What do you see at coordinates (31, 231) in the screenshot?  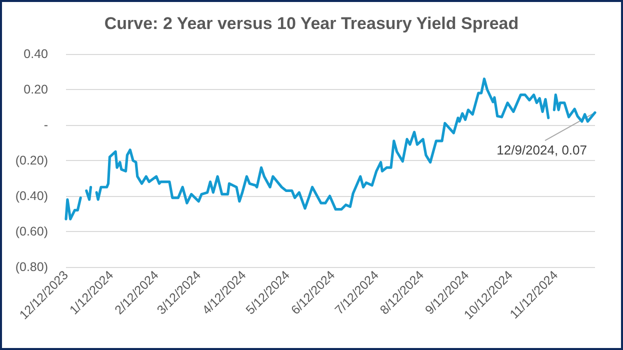 I see `y-tick-label: (0.60)` at bounding box center [31, 231].